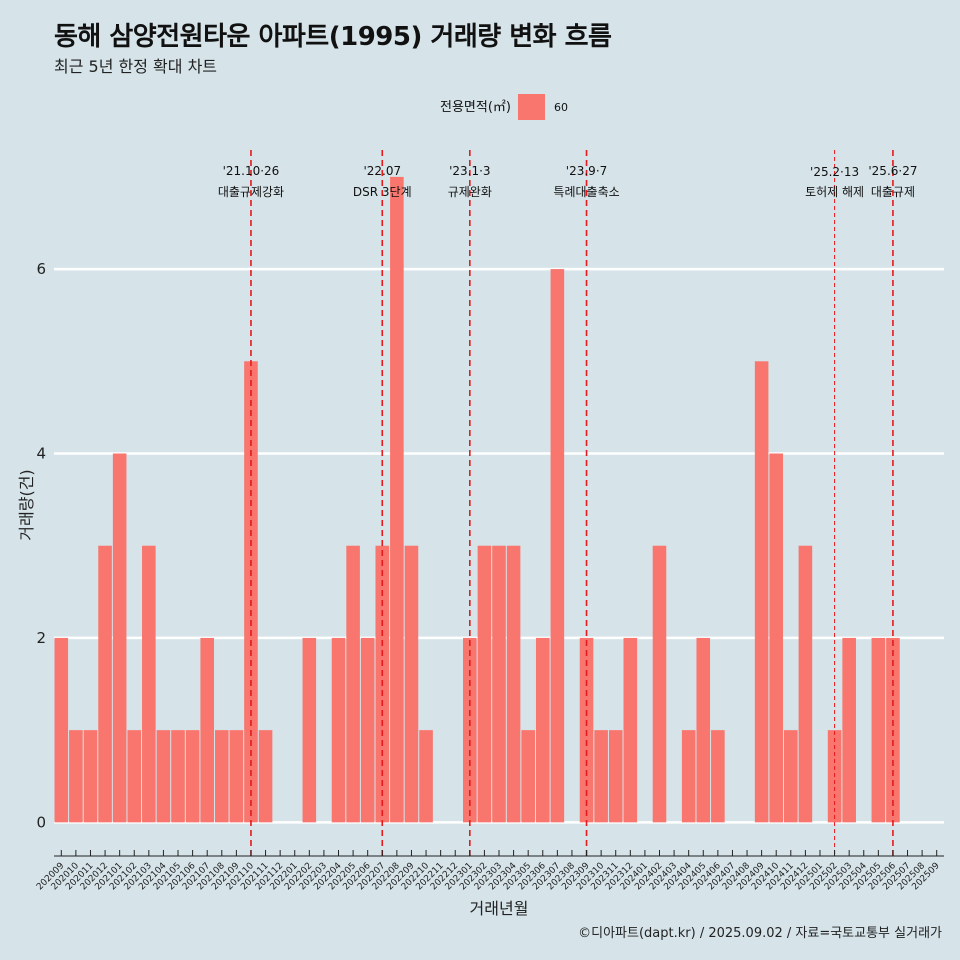  Describe the element at coordinates (41, 822) in the screenshot. I see `y-tick-label: 0` at that location.